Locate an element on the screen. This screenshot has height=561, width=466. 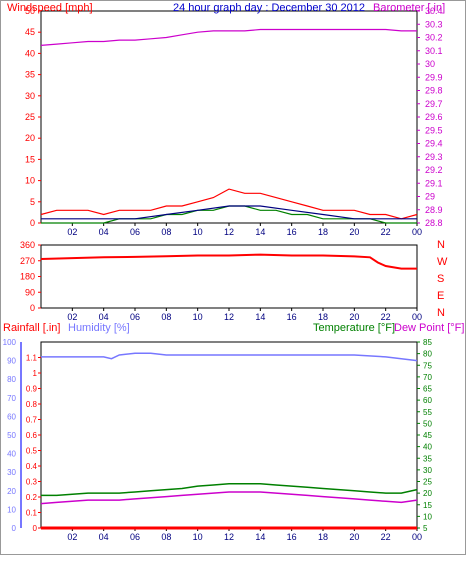
rainfall-tick-label: 0.9 is located at coordinates (32, 389).